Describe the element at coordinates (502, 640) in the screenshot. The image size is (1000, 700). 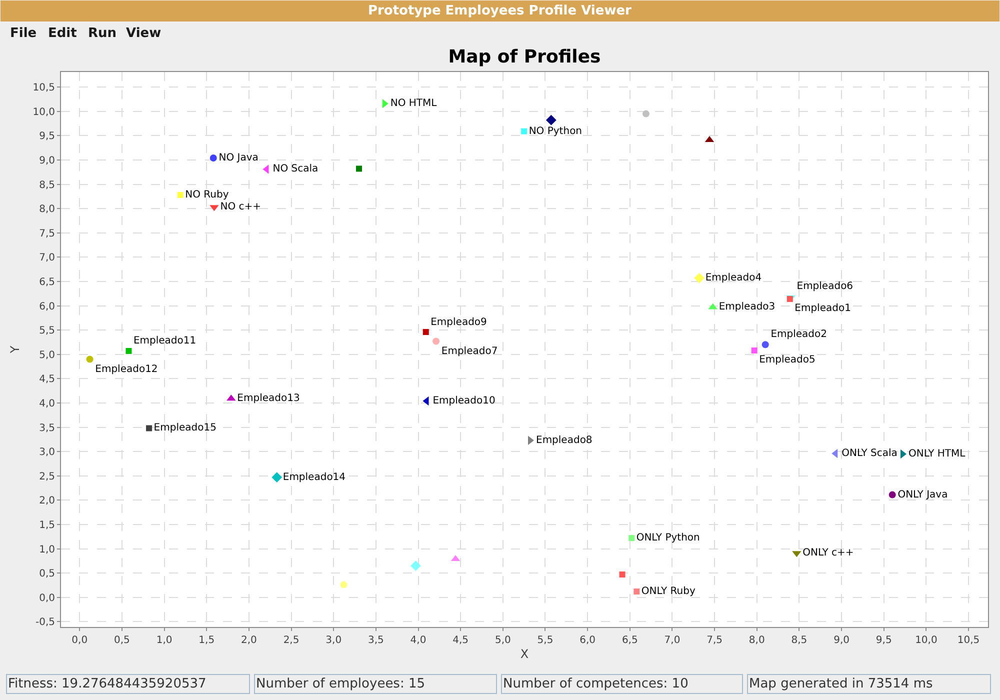
I see `x-tick-label: 5,0` at that location.